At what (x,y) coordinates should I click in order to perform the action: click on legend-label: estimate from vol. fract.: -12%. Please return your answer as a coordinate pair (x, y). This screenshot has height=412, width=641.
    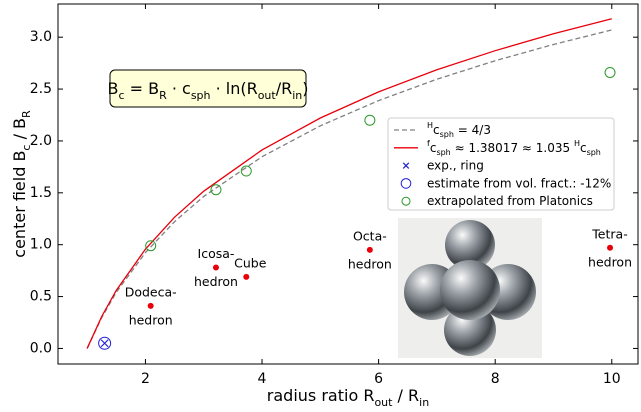
    Looking at the image, I should click on (519, 183).